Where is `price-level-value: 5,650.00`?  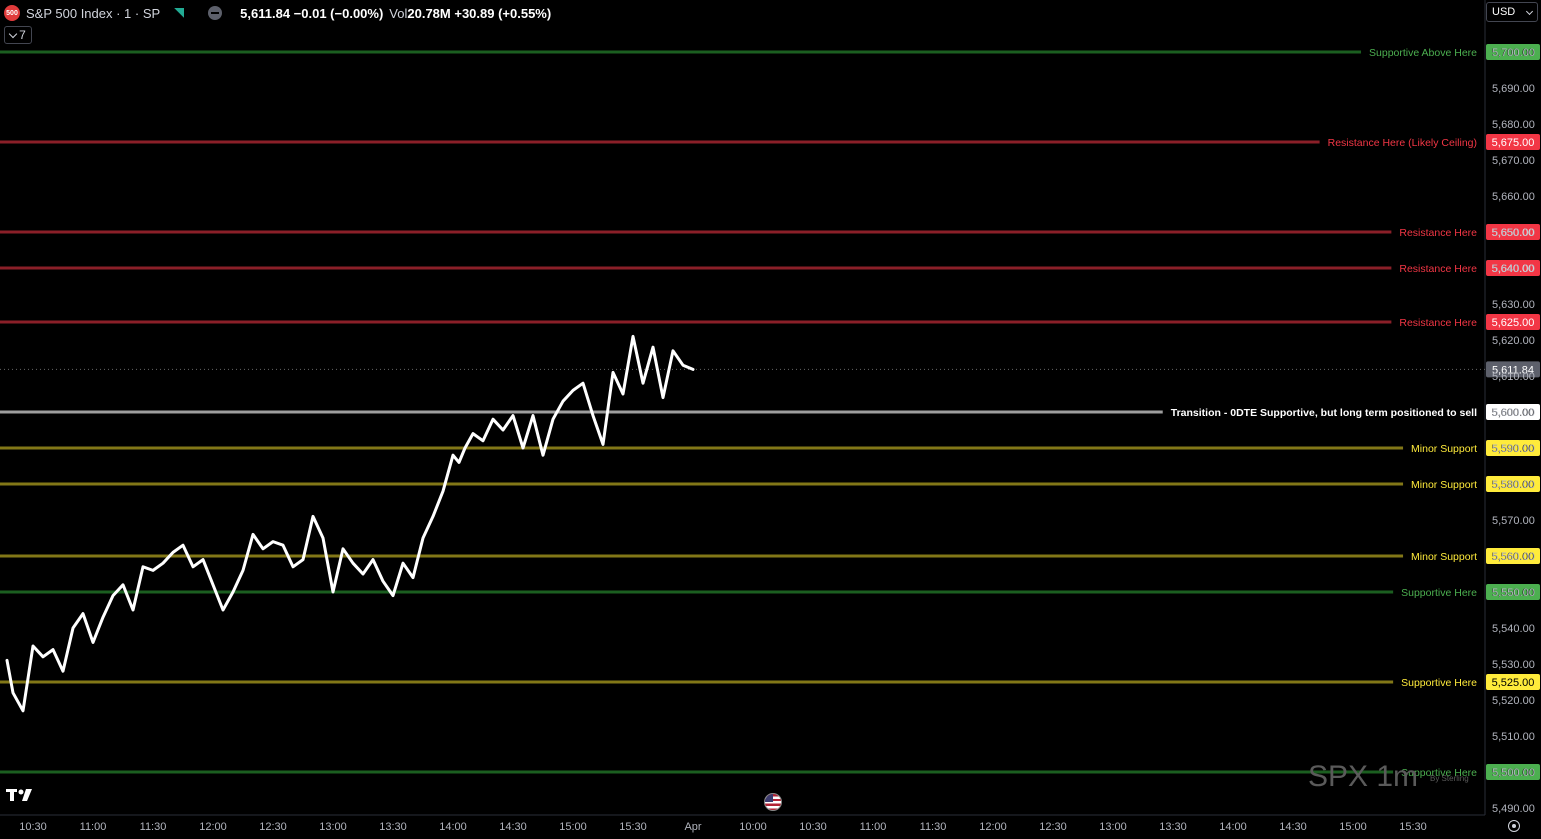
price-level-value: 5,650.00 is located at coordinates (1513, 233).